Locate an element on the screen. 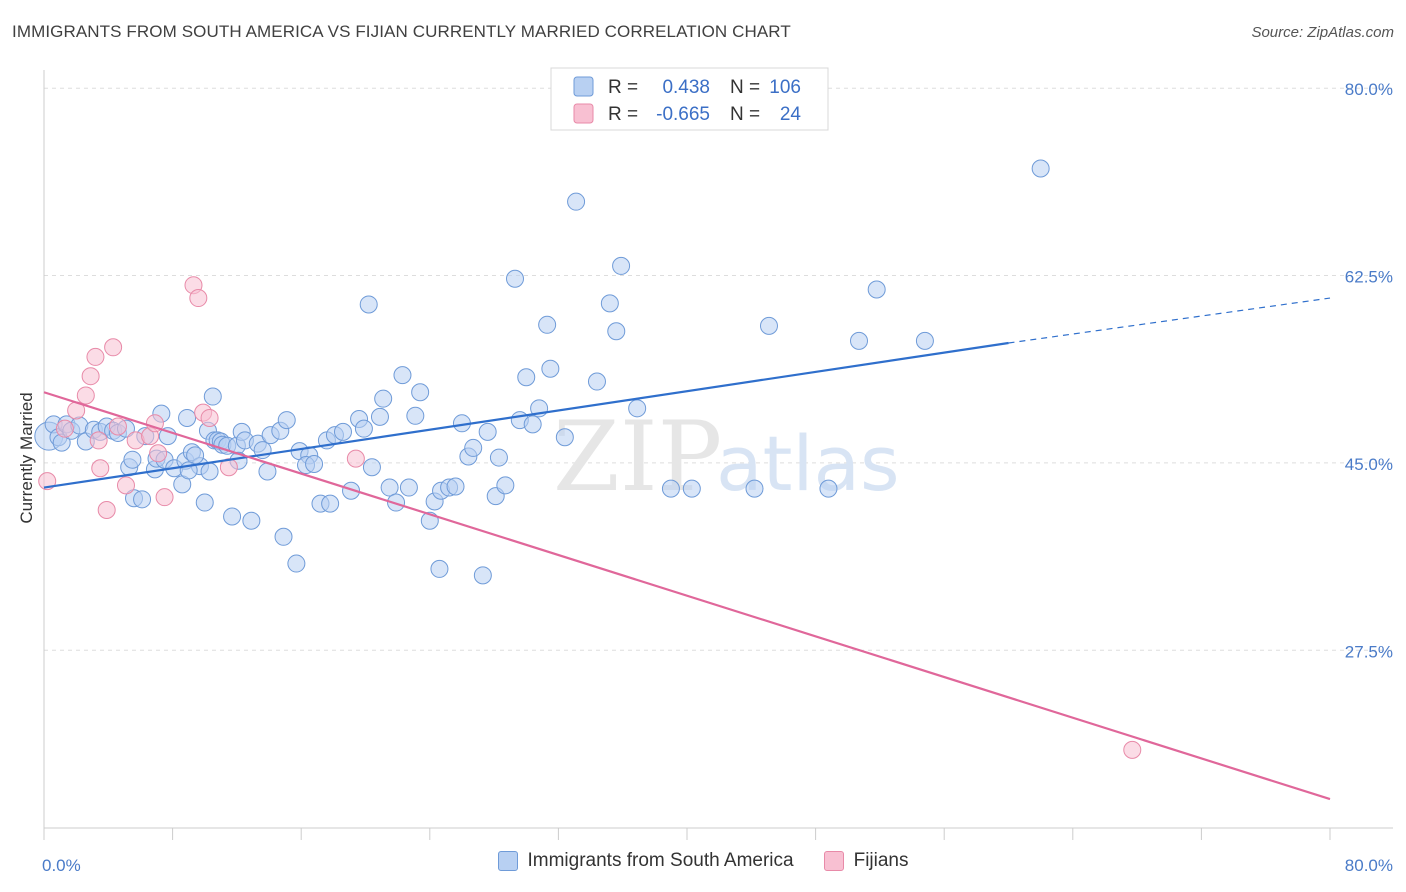  immigrants-trend-extension is located at coordinates (1169, 320).